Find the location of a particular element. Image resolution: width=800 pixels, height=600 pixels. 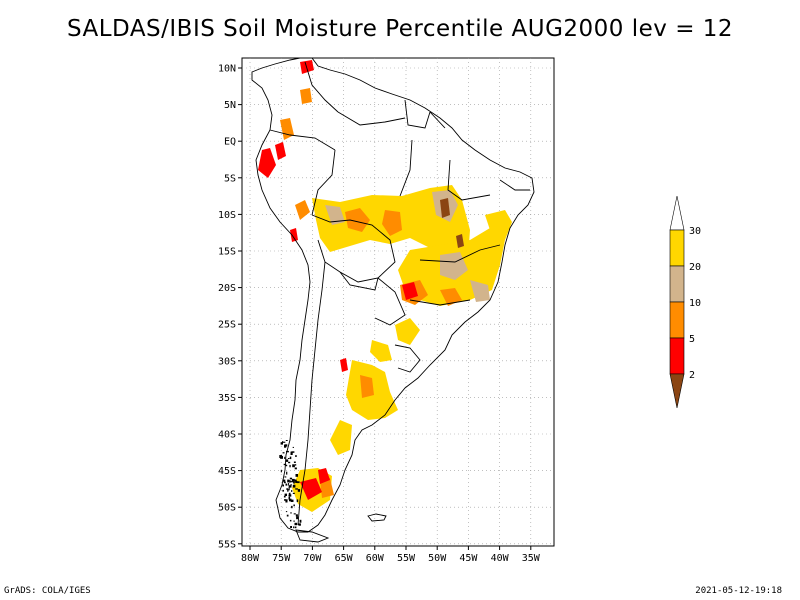

chilean-fjords is located at coordinates (290, 484).